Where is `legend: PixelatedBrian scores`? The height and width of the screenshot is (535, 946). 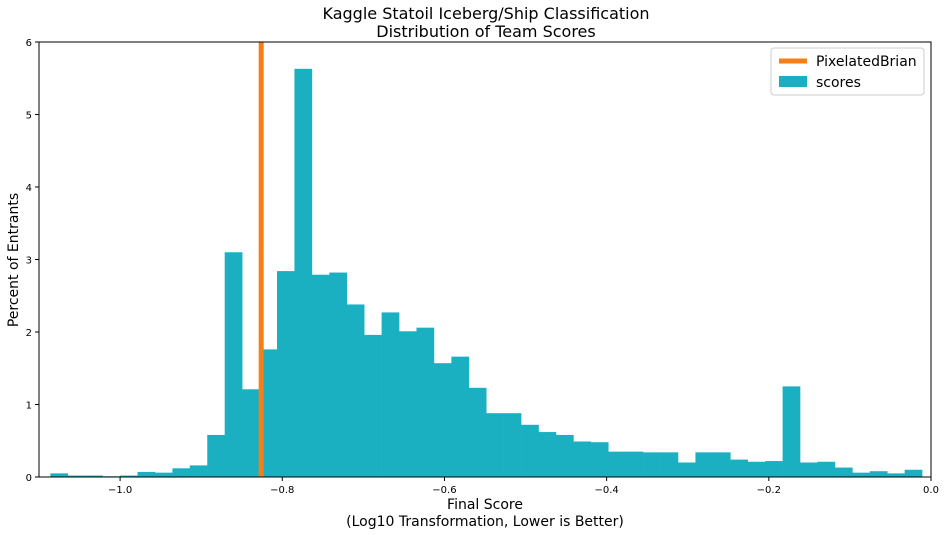
legend: PixelatedBrian scores is located at coordinates (847, 71).